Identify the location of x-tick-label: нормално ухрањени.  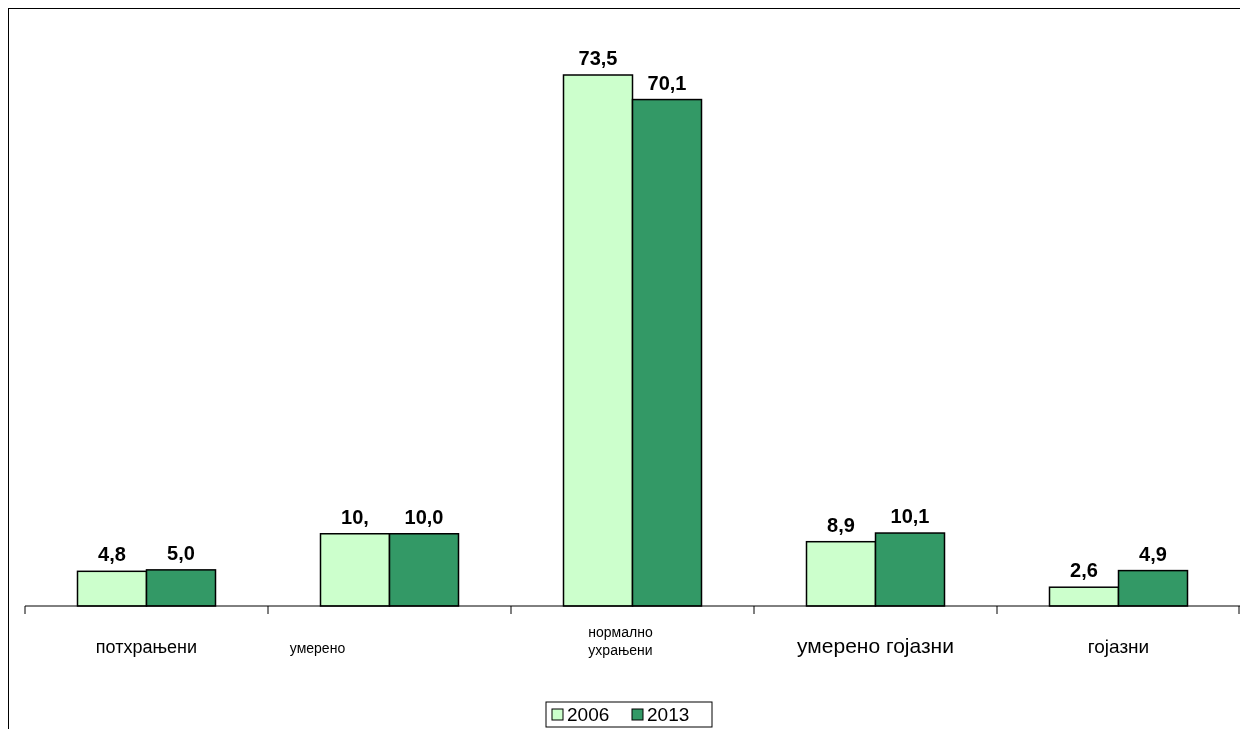
(620, 641).